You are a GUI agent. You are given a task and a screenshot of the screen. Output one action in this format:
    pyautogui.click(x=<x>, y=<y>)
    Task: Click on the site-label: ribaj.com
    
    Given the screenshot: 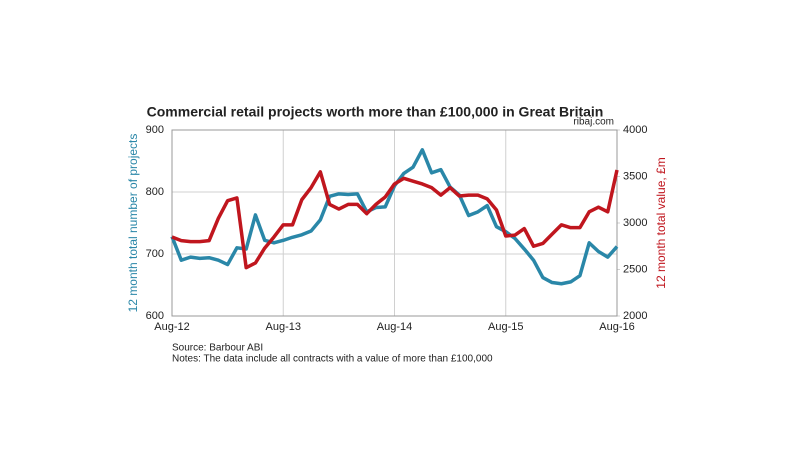 What is the action you would take?
    pyautogui.click(x=593, y=122)
    